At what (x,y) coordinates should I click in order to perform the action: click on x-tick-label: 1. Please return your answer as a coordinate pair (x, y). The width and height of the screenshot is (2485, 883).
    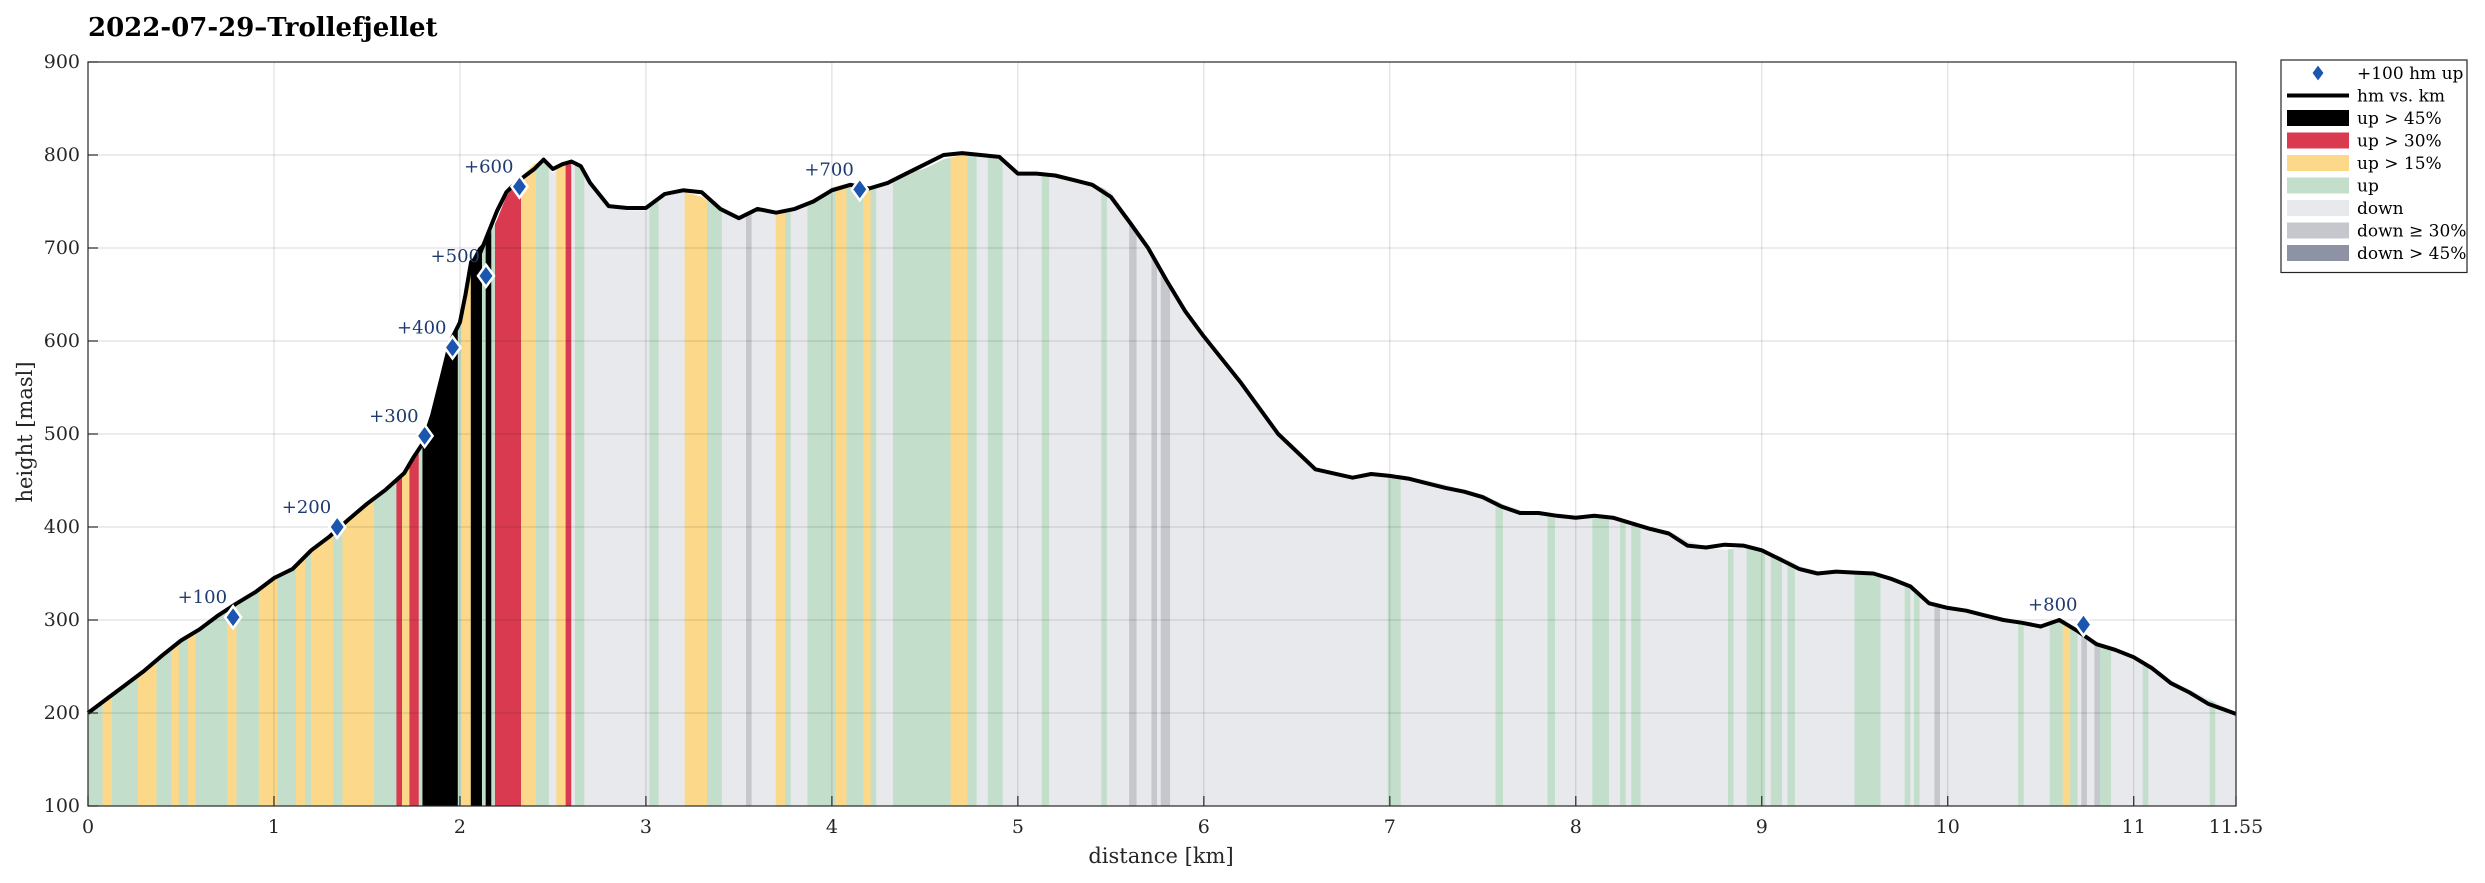
    Looking at the image, I should click on (274, 827).